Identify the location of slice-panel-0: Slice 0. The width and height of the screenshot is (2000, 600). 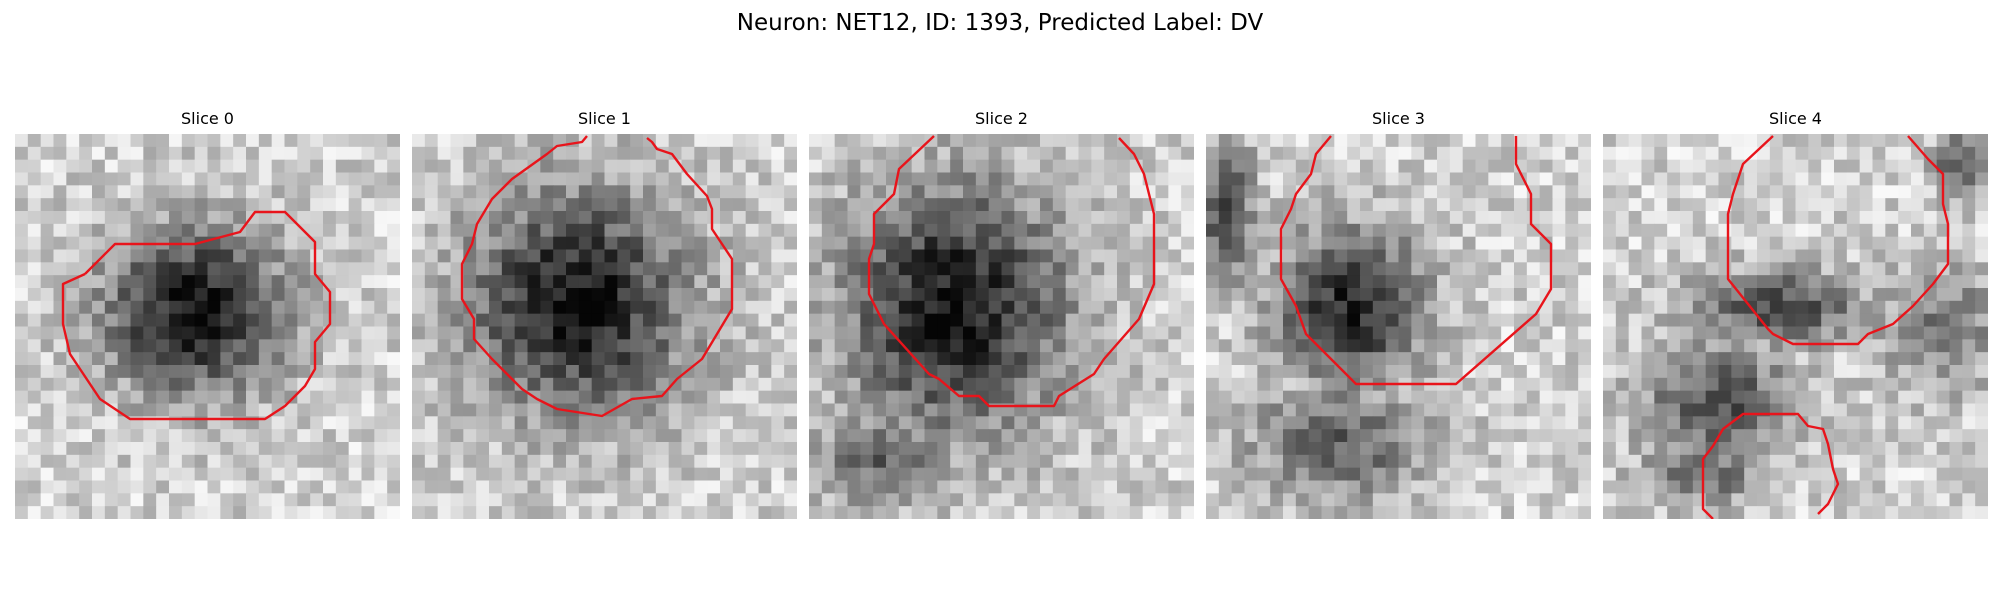
(207, 313).